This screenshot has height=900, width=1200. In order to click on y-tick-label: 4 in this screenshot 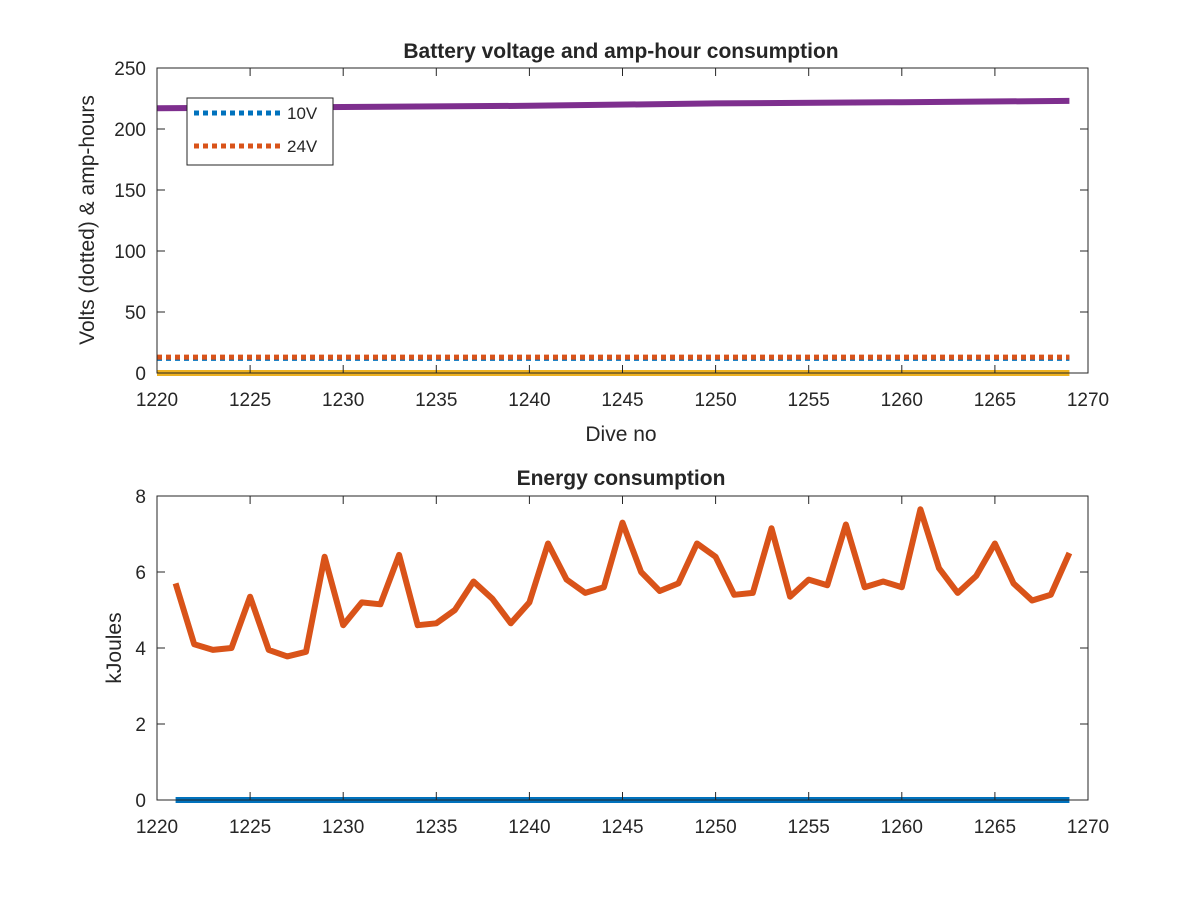, I will do `click(140, 649)`.